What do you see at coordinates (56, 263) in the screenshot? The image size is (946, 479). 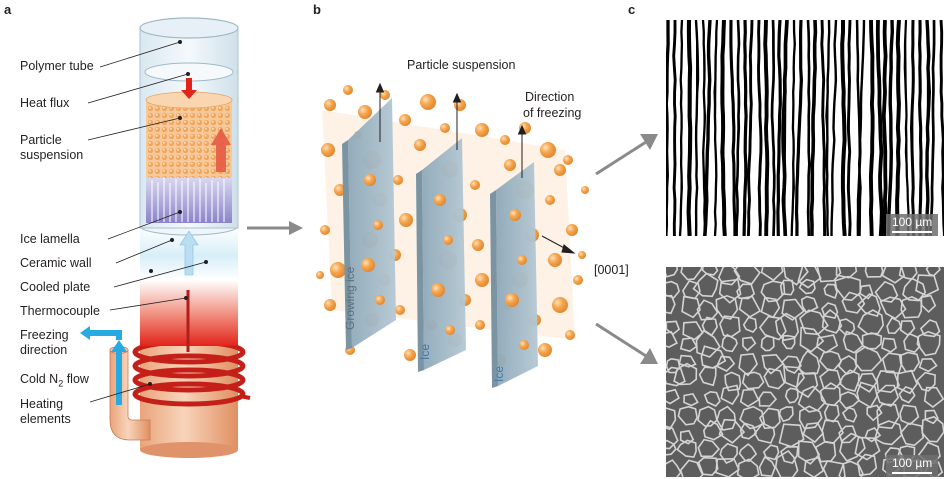 I see `label-ceramic-wall: Ceramic wall` at bounding box center [56, 263].